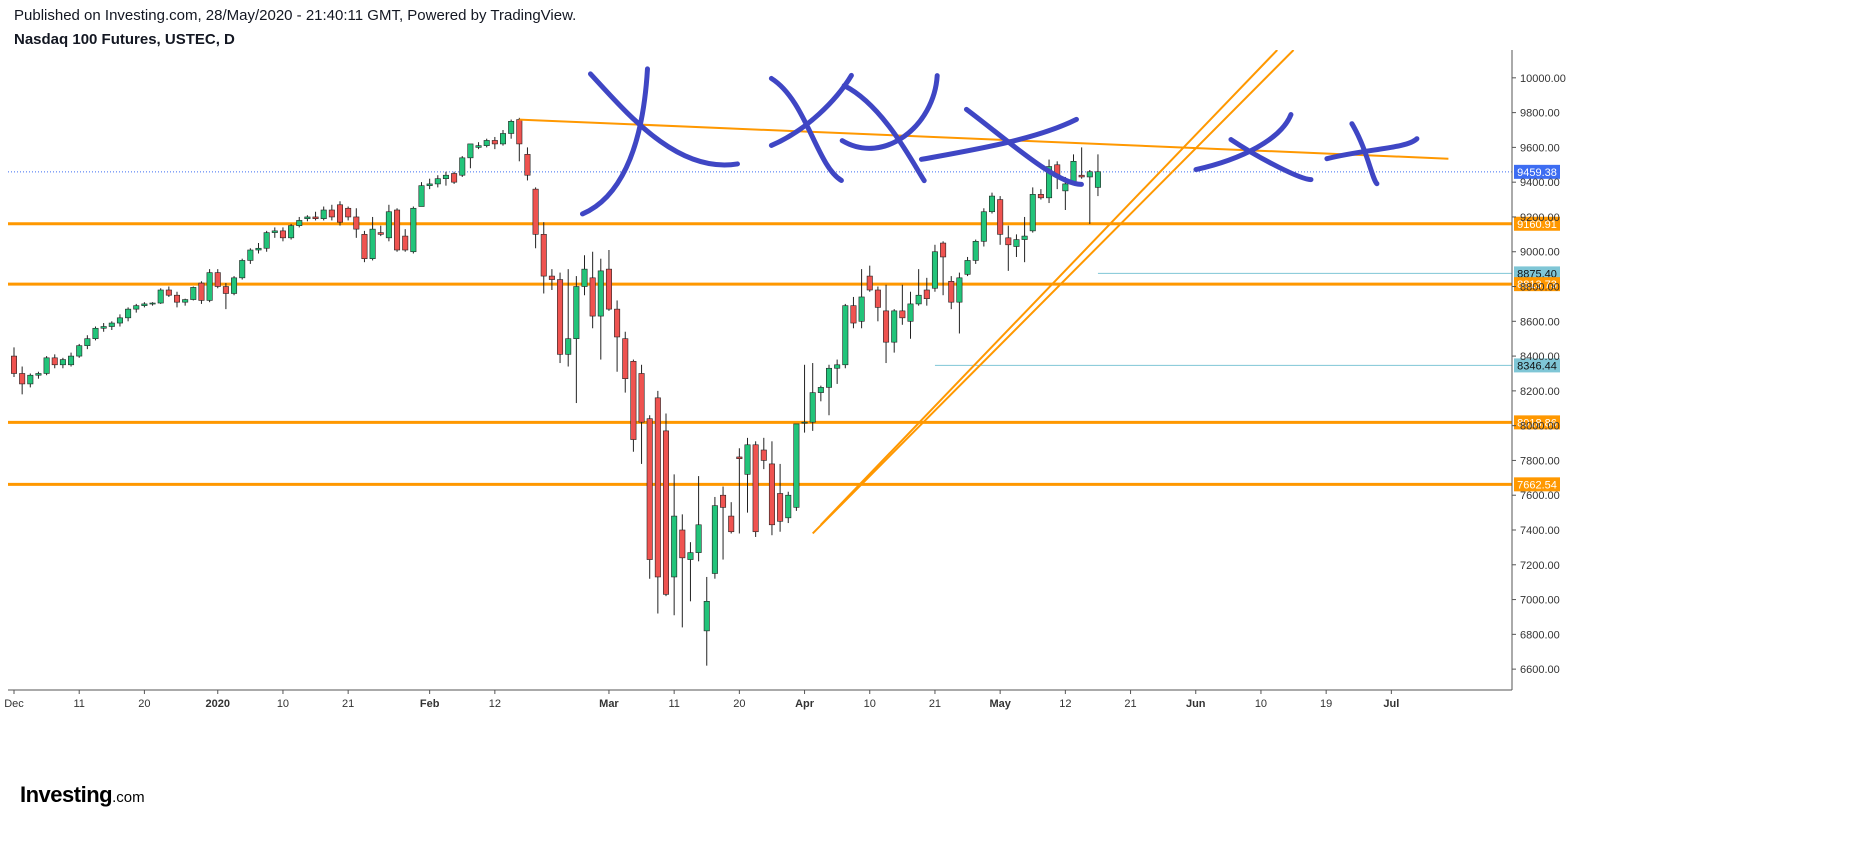 The width and height of the screenshot is (1853, 843). What do you see at coordinates (1540, 566) in the screenshot?
I see `y-tick-label: 7200.00` at bounding box center [1540, 566].